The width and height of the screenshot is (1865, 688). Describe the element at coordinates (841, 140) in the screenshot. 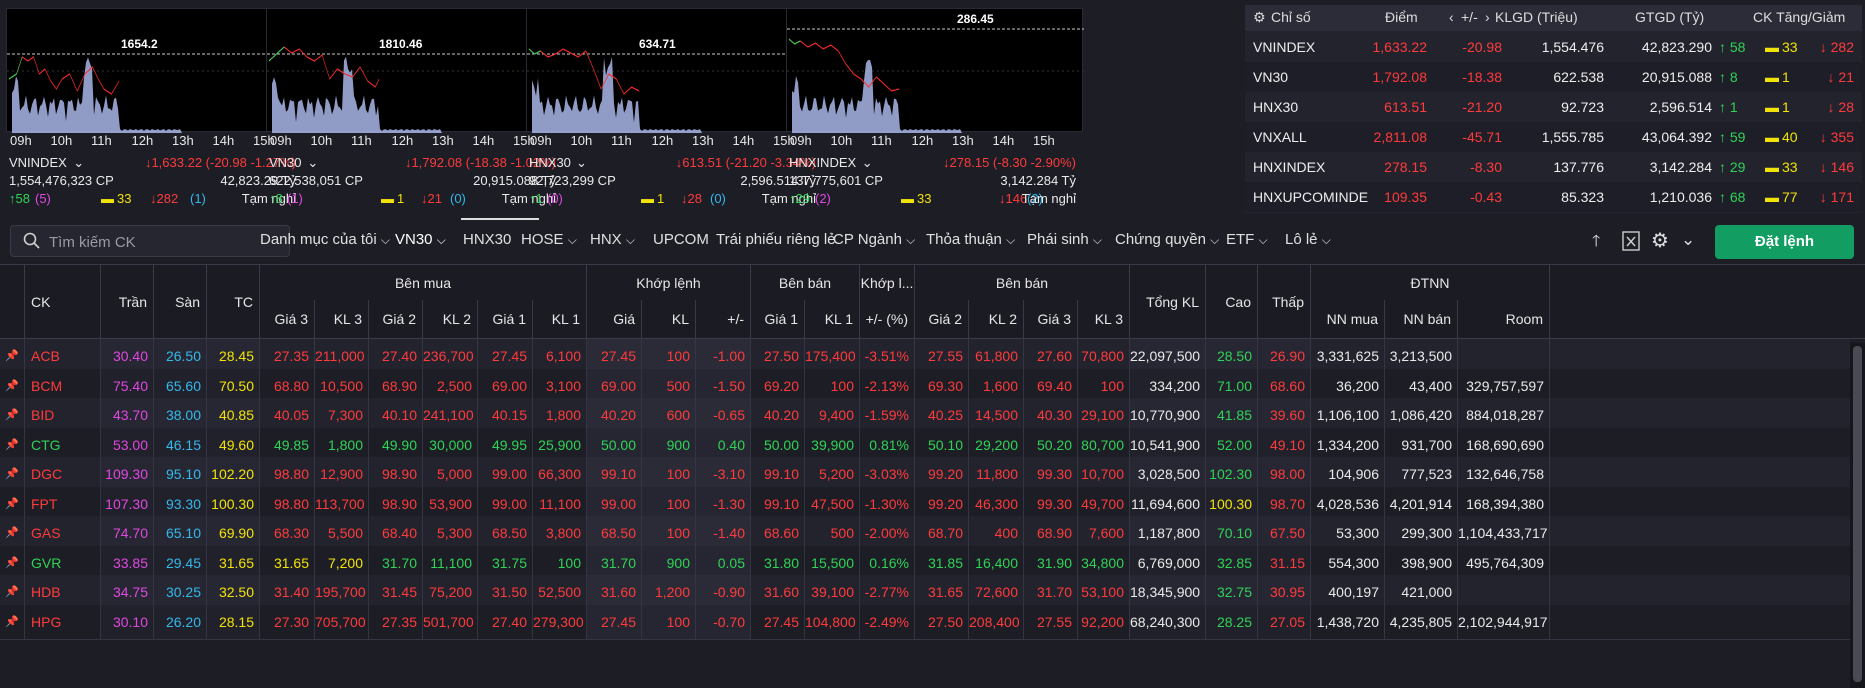

I see `time-tick: 10h` at that location.